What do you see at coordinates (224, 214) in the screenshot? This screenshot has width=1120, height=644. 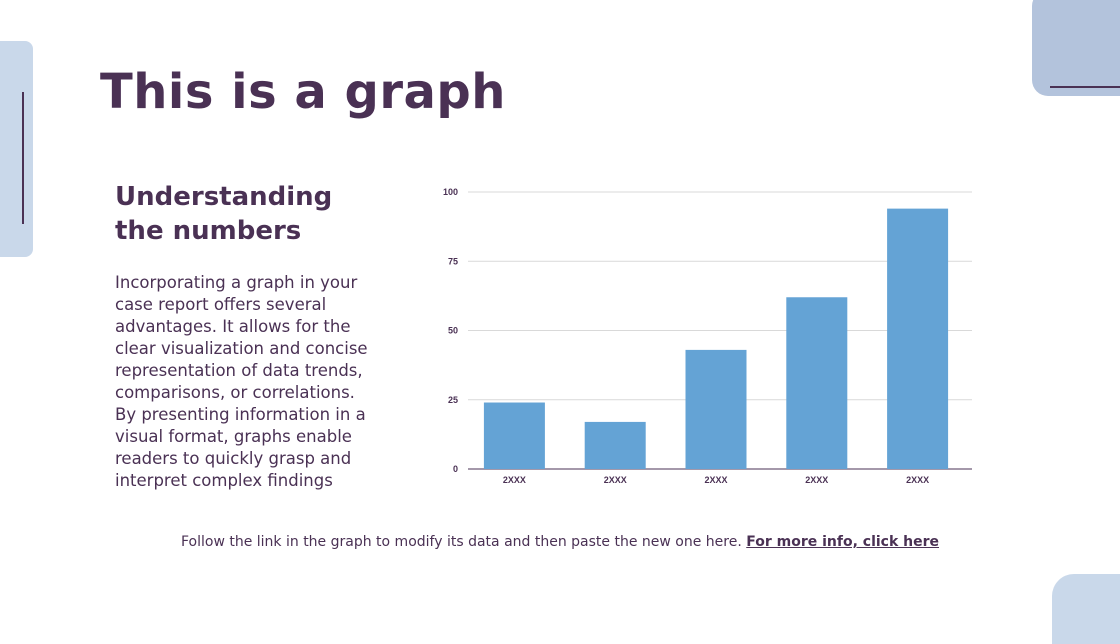 I see `section-subtitle: Understanding the numbers` at bounding box center [224, 214].